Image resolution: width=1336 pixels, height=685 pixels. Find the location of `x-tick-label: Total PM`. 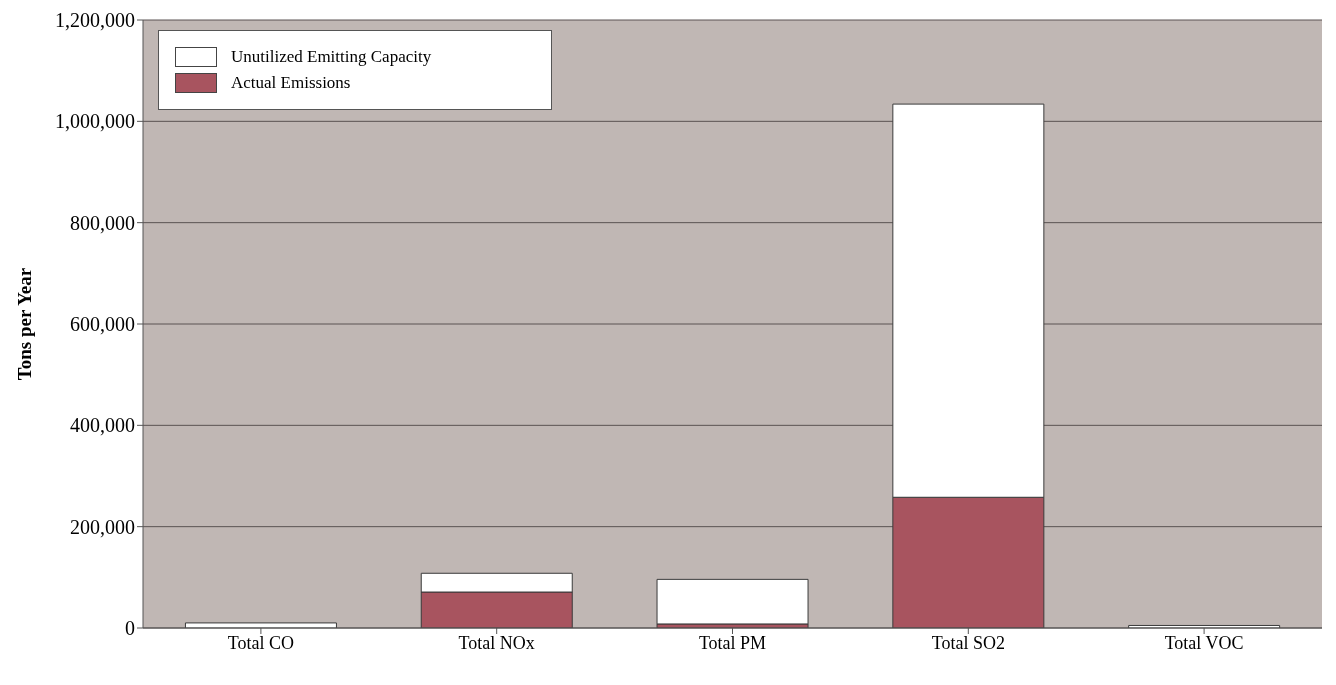

x-tick-label: Total PM is located at coordinates (732, 642).